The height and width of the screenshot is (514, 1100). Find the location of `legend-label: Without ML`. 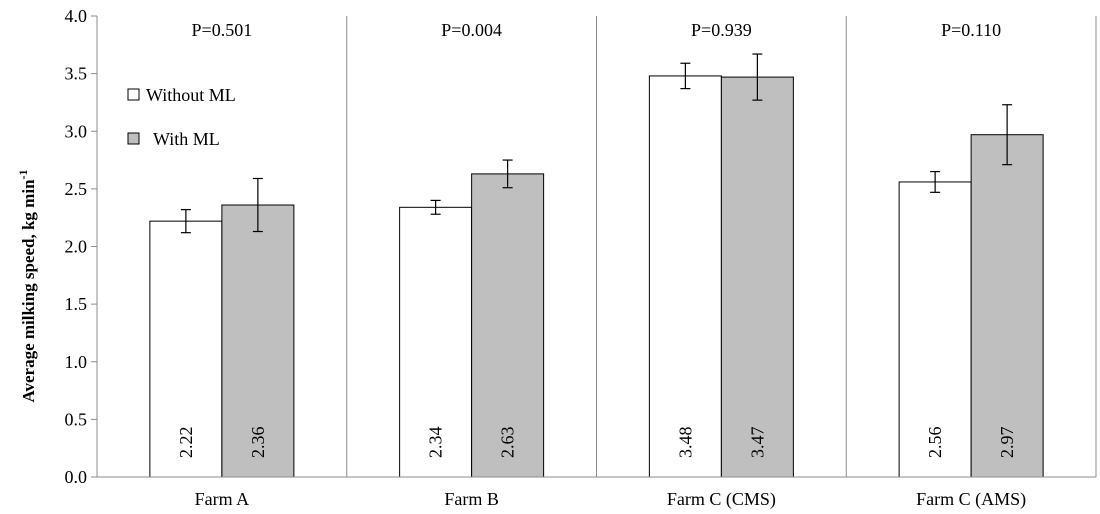

legend-label: Without ML is located at coordinates (191, 95).